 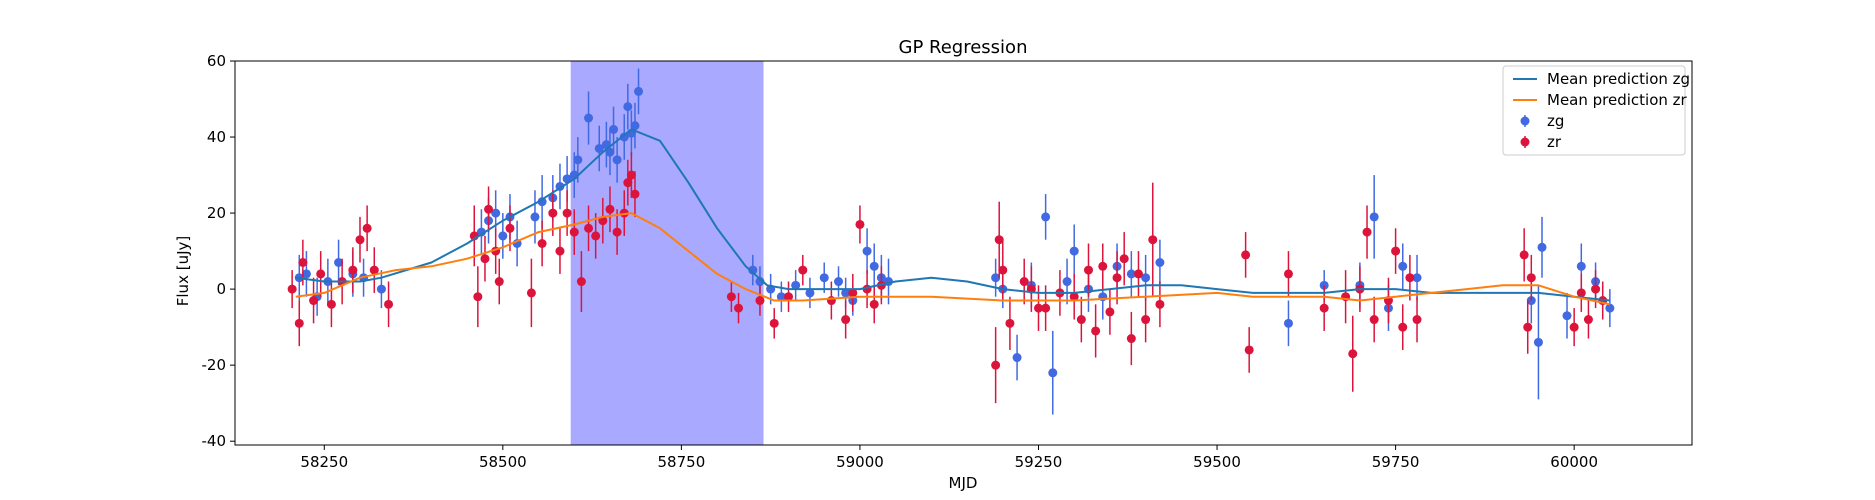 I want to click on y-axis-label: Flux [uJy], so click(x=183, y=271).